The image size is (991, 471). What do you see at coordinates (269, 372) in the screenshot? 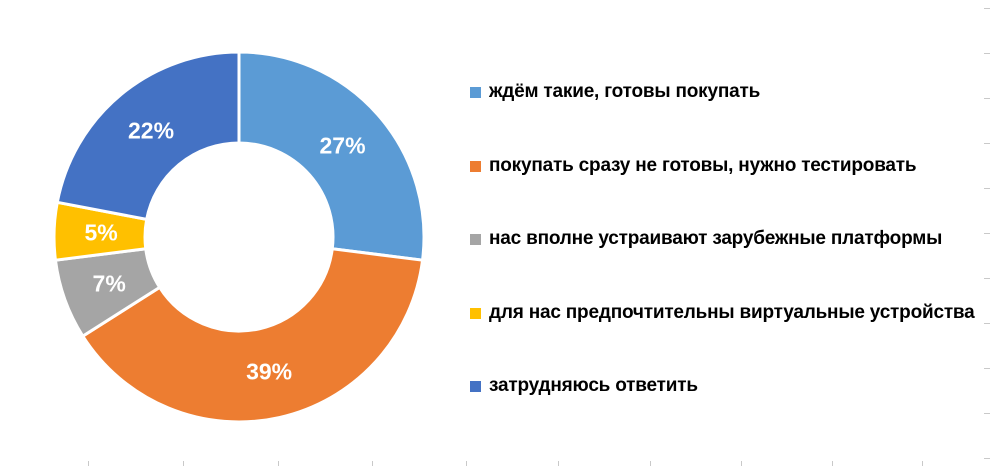
I see `slice-data-label: 39%` at bounding box center [269, 372].